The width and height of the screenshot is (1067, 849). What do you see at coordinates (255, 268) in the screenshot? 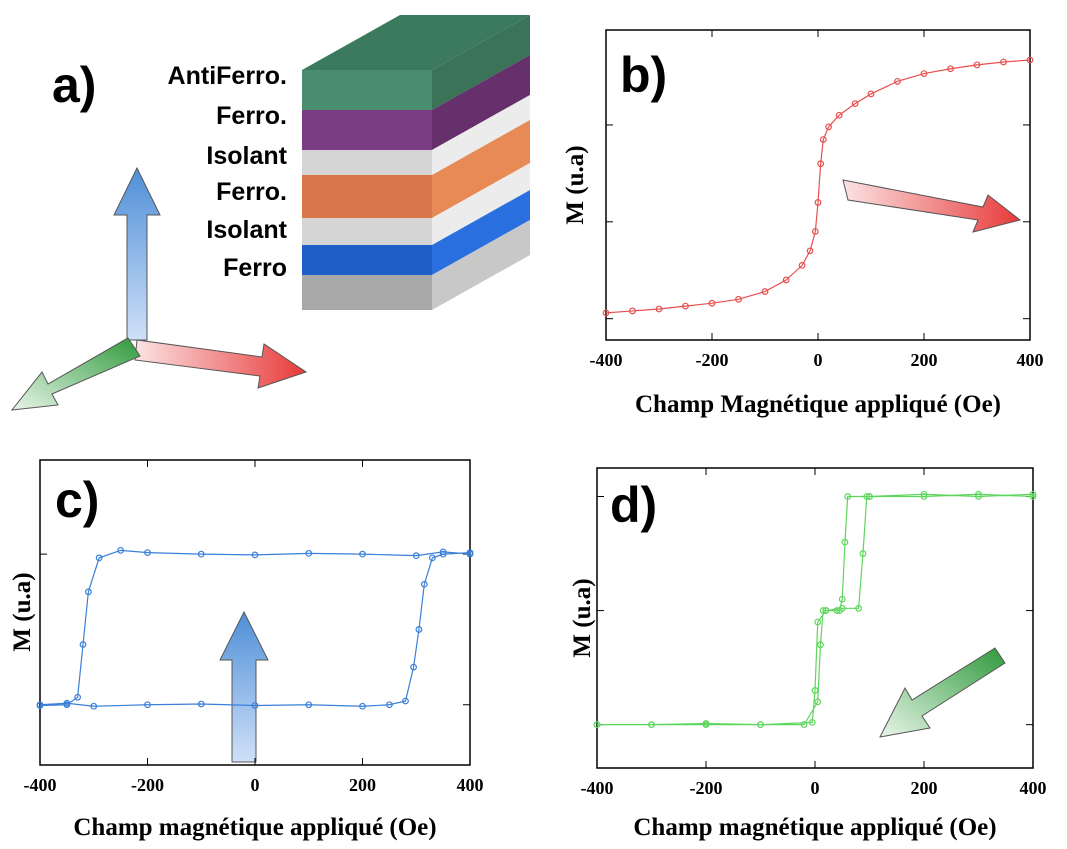
I see `layer-label: Ferro` at bounding box center [255, 268].